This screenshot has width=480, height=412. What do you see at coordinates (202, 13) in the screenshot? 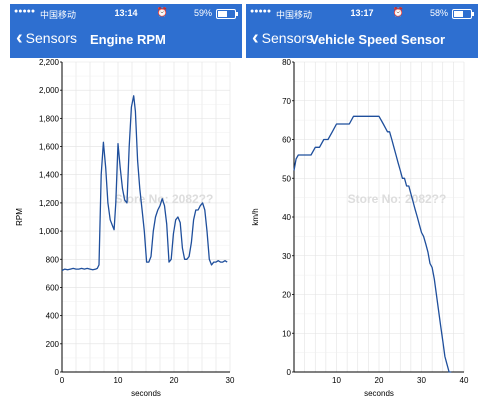
I see `battery-percent: 59%` at bounding box center [202, 13].